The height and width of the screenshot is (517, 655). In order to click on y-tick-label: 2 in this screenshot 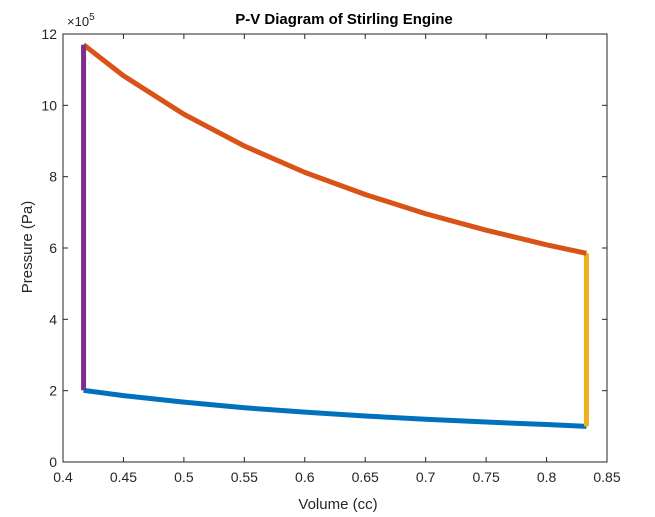, I will do `click(53, 391)`.